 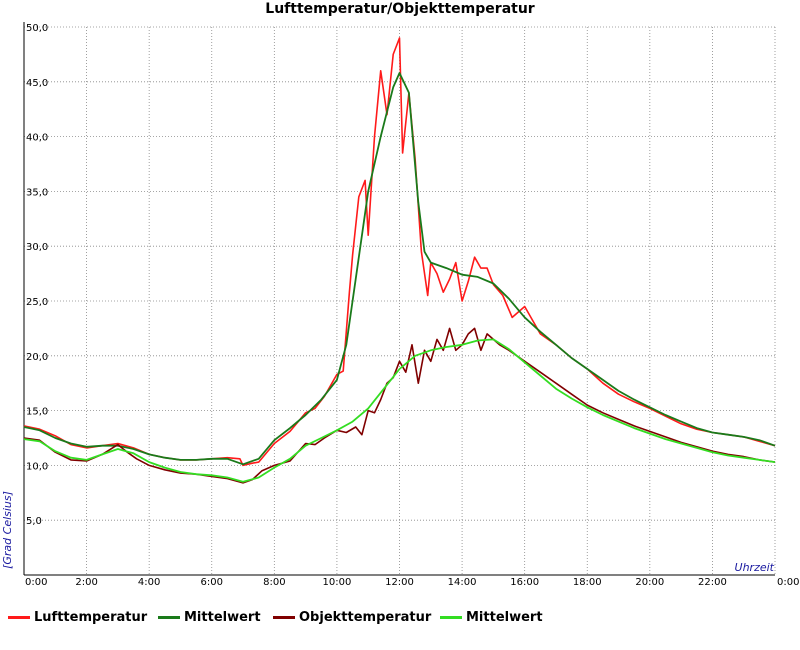 What do you see at coordinates (712, 582) in the screenshot?
I see `x-tick-label: 22:00` at bounding box center [712, 582].